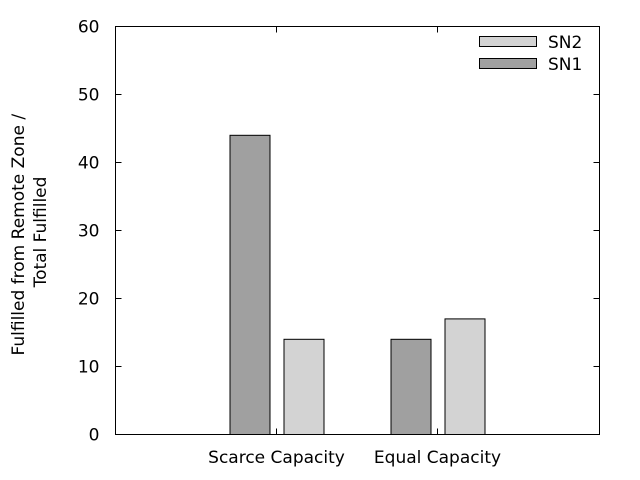 This screenshot has height=480, width=640. Describe the element at coordinates (89, 300) in the screenshot. I see `y-tick-label: 20` at that location.